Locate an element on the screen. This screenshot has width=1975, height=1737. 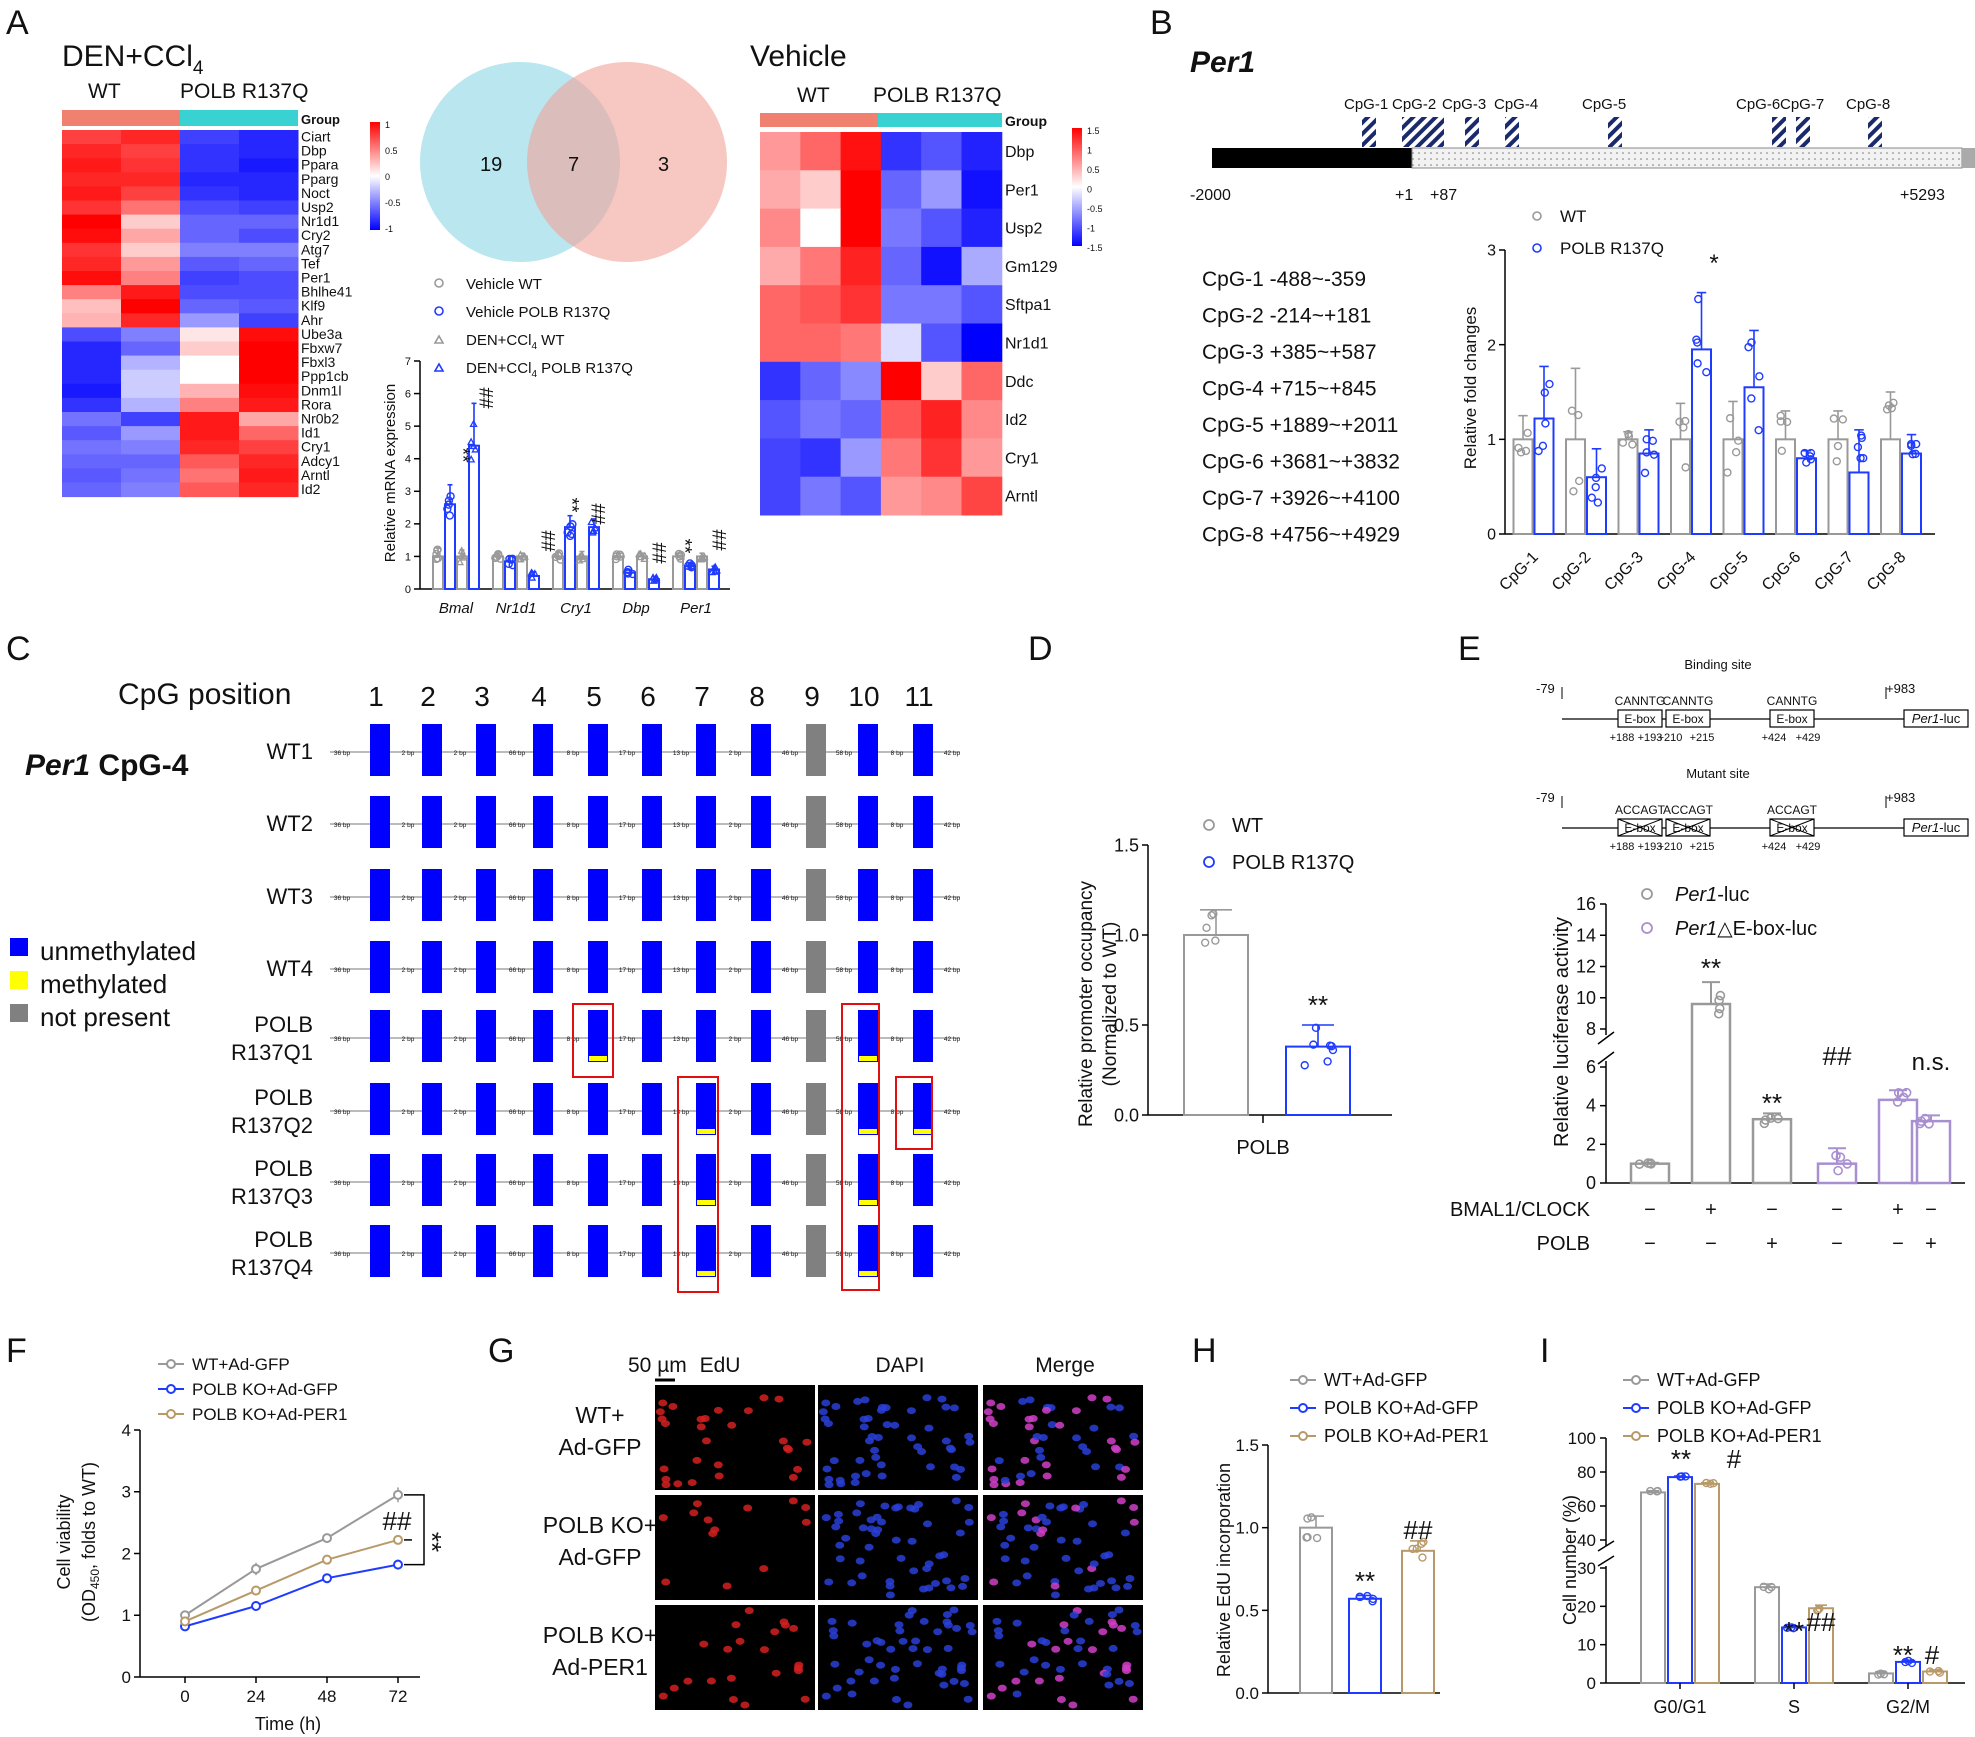
gap-label: 42 bp is located at coordinates (952, 753).